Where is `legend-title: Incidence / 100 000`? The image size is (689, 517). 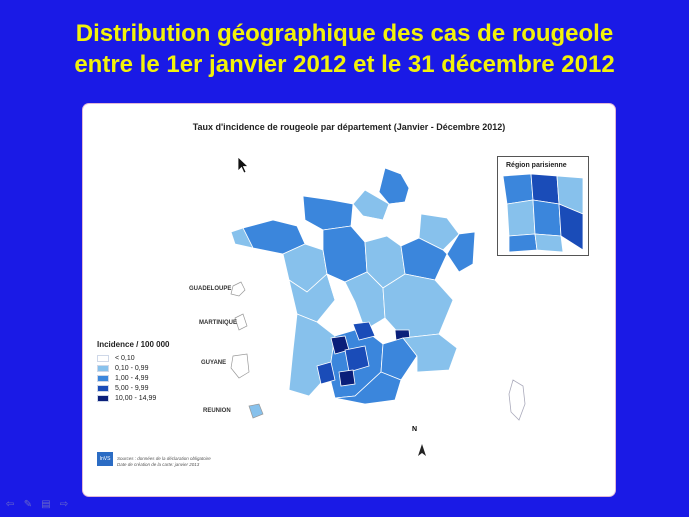
legend-title: Incidence / 100 000 is located at coordinates (133, 344).